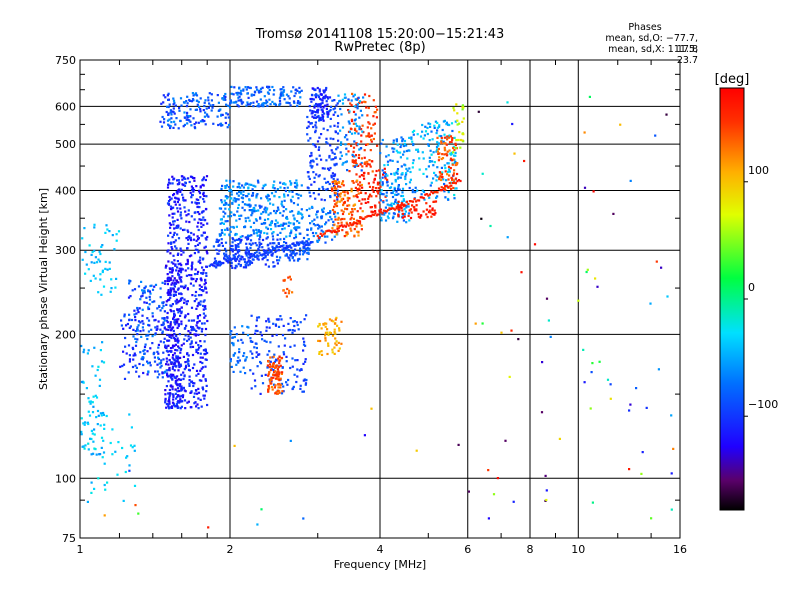  Describe the element at coordinates (65, 250) in the screenshot. I see `y-tick-label: 300` at that location.